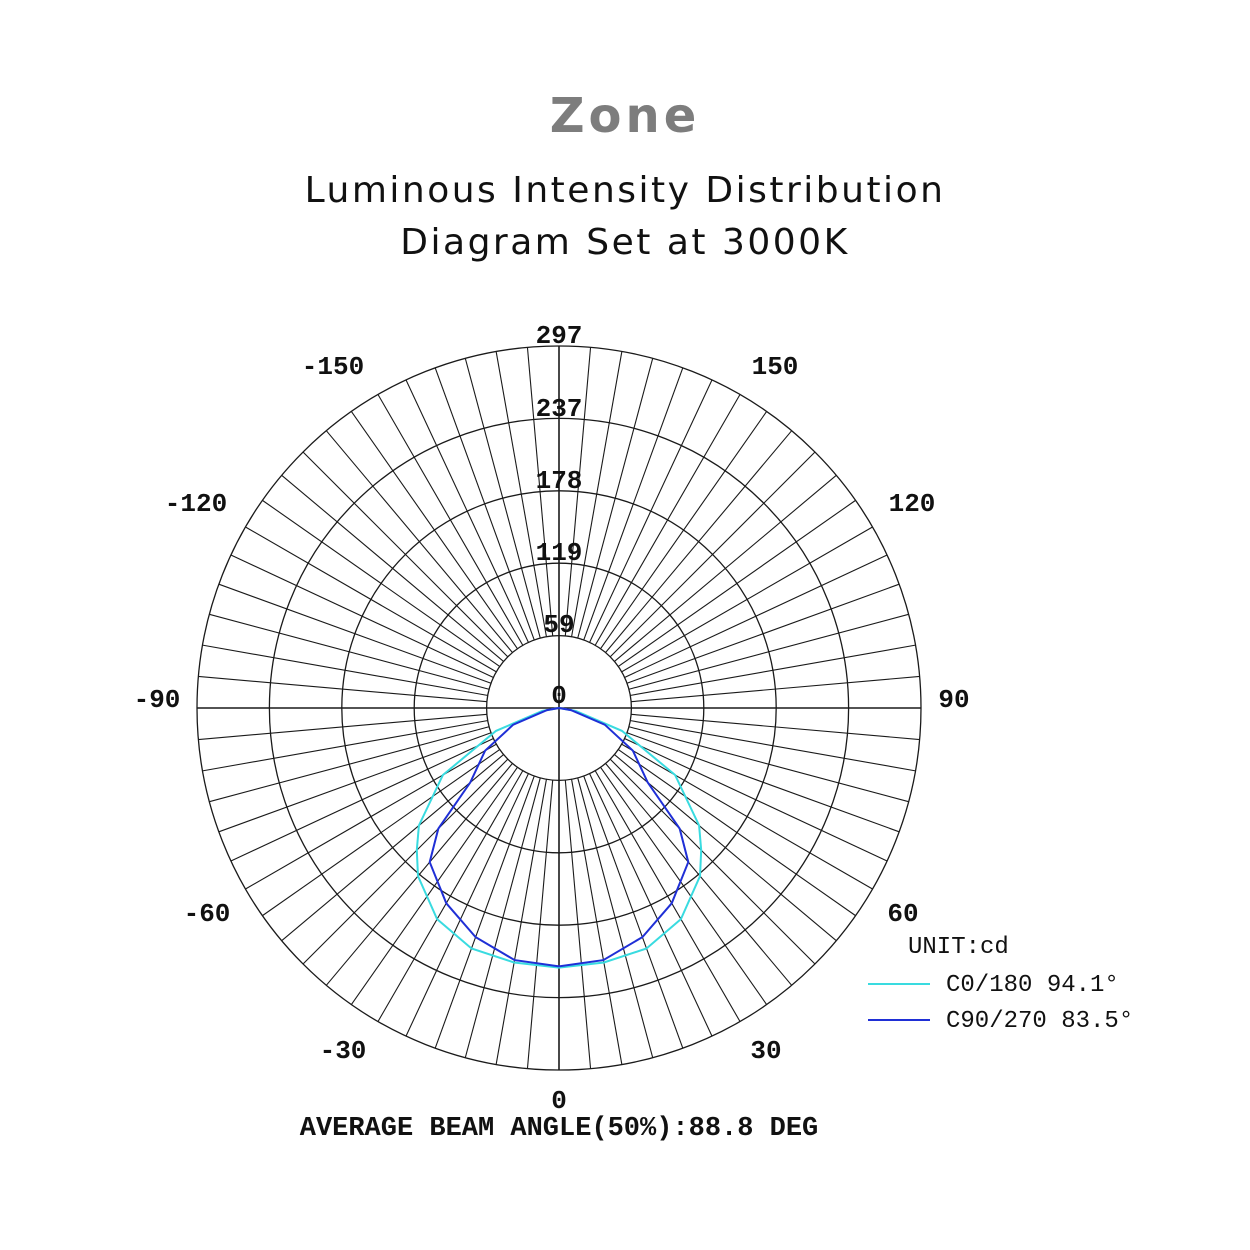  Describe the element at coordinates (912, 504) in the screenshot. I see `angle-label-120: 120` at that location.